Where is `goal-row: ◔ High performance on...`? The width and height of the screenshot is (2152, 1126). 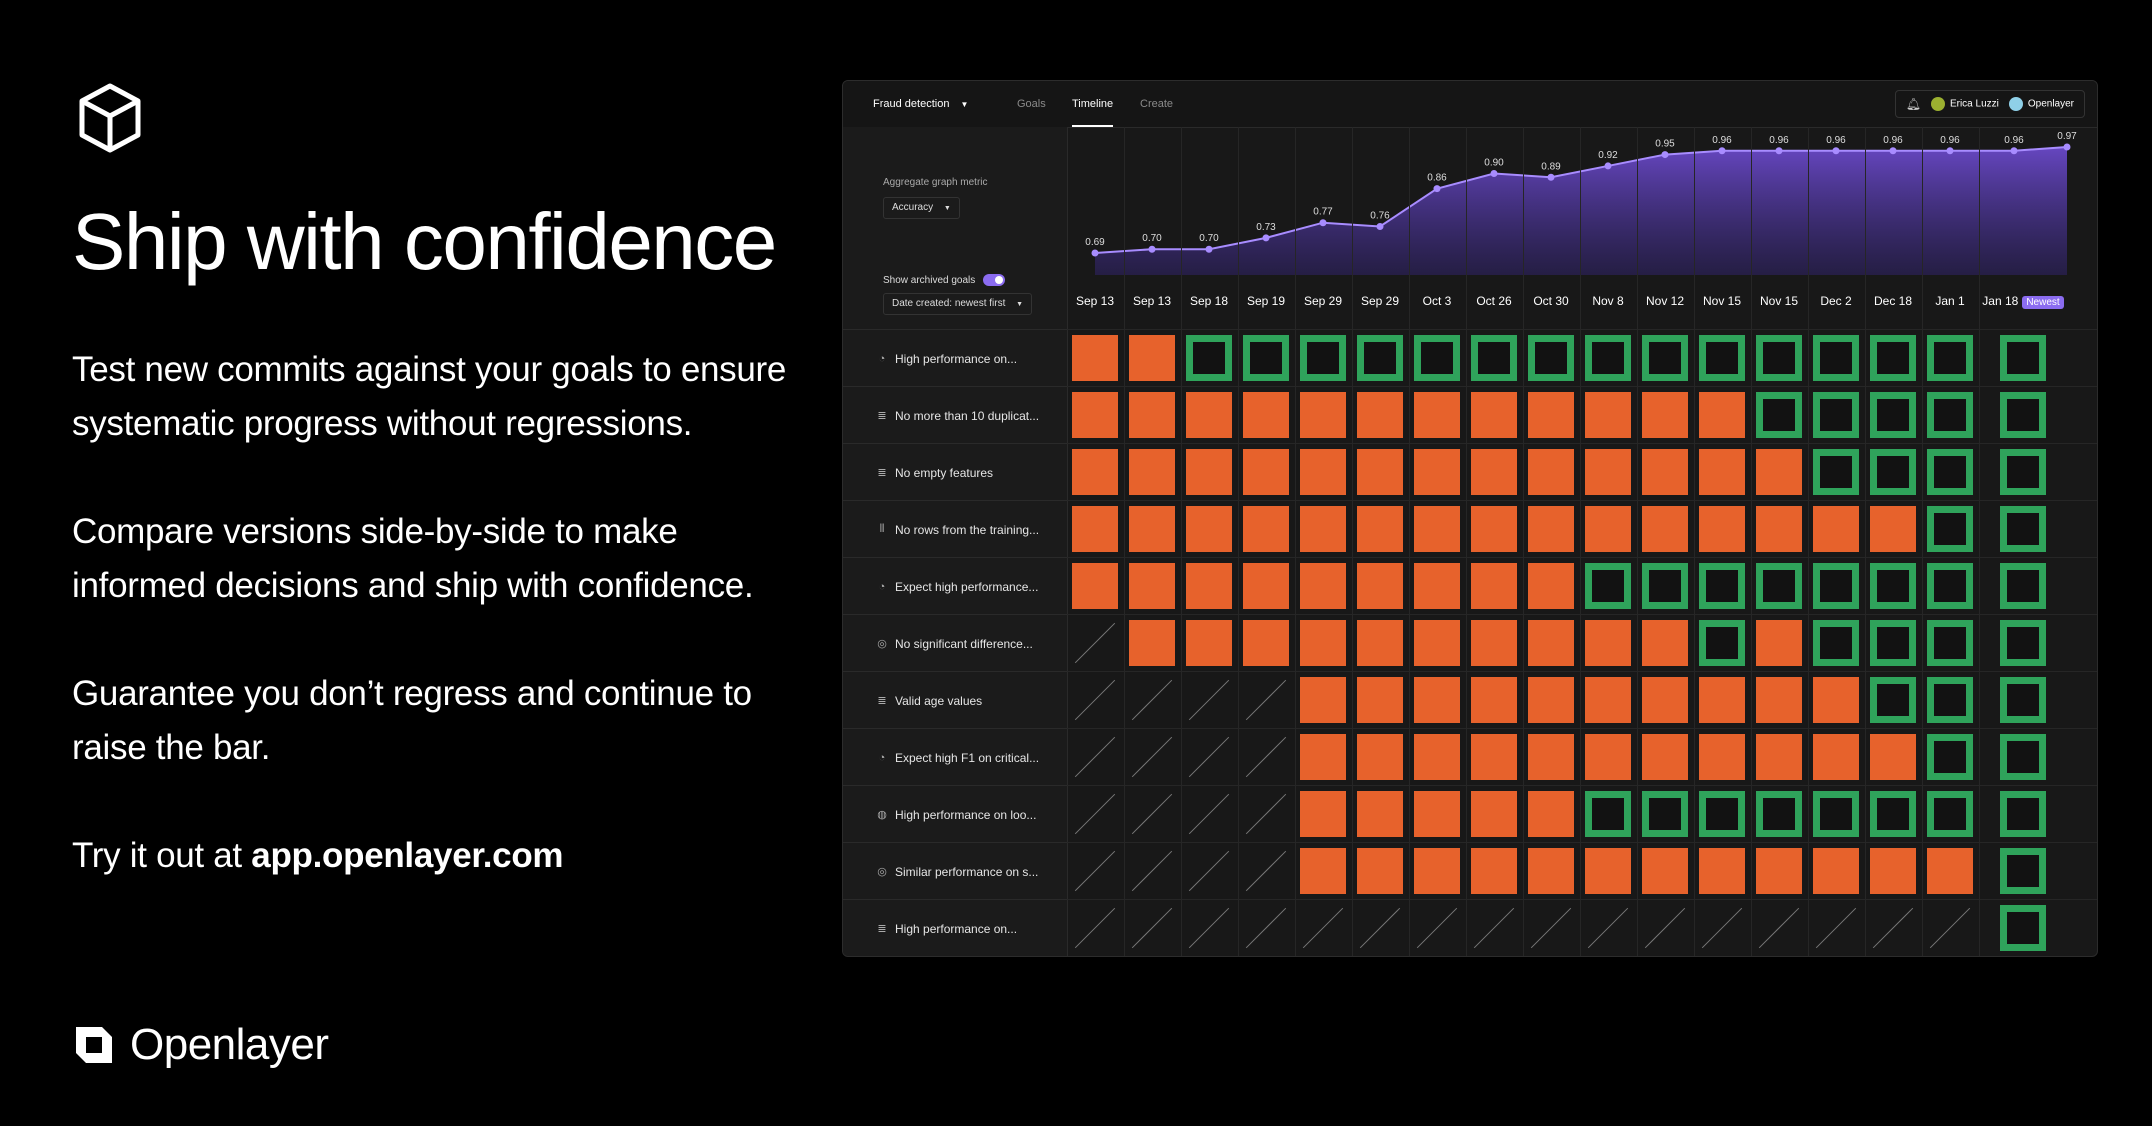 goal-row: ◔ High performance on... is located at coordinates (955, 358).